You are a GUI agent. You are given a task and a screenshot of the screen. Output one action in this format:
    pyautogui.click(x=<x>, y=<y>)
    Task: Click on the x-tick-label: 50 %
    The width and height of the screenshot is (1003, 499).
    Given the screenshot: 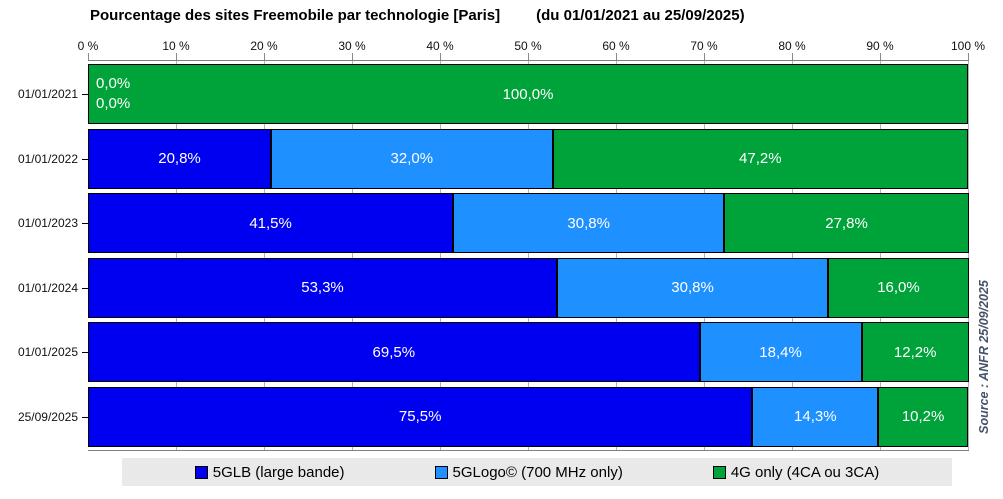 What is the action you would take?
    pyautogui.click(x=528, y=46)
    